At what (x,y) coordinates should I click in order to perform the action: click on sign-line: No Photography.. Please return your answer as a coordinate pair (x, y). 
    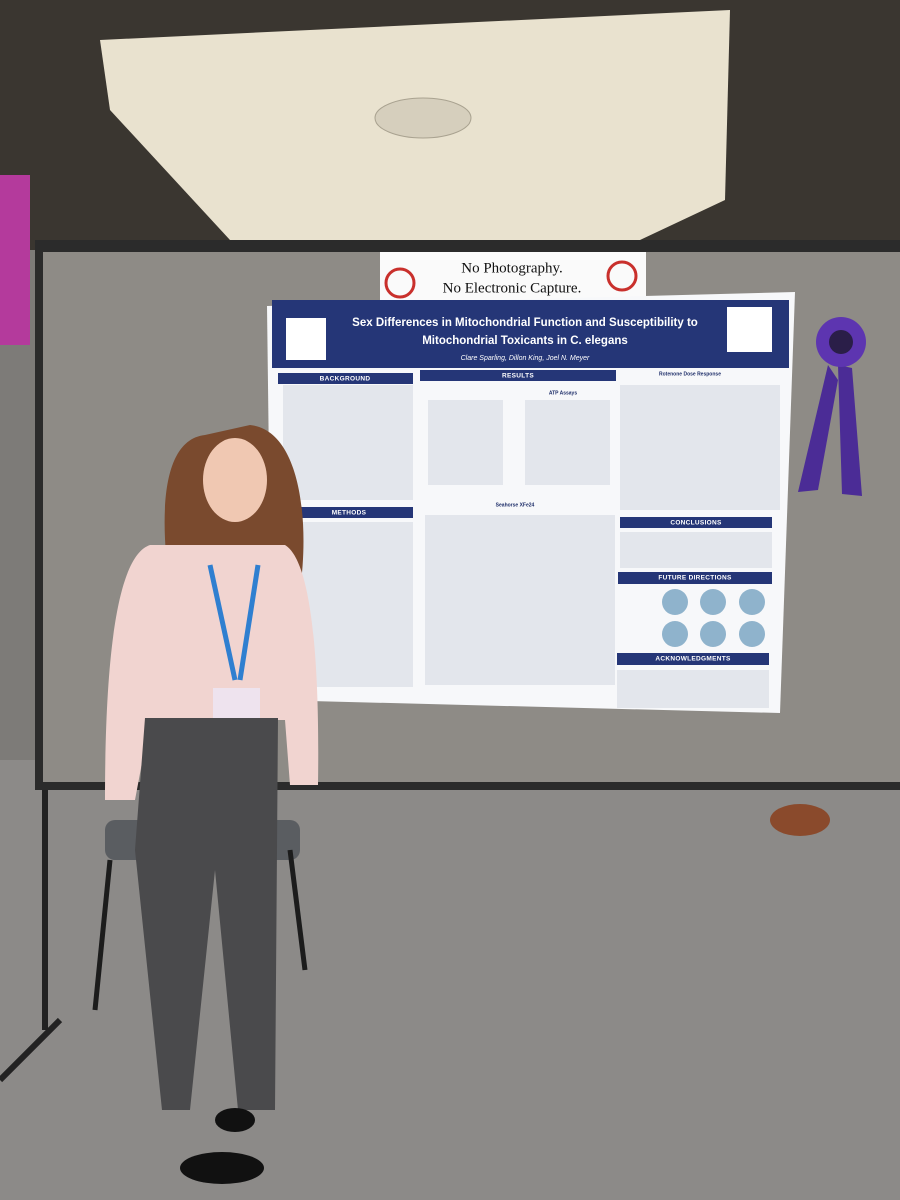
    Looking at the image, I should click on (512, 268).